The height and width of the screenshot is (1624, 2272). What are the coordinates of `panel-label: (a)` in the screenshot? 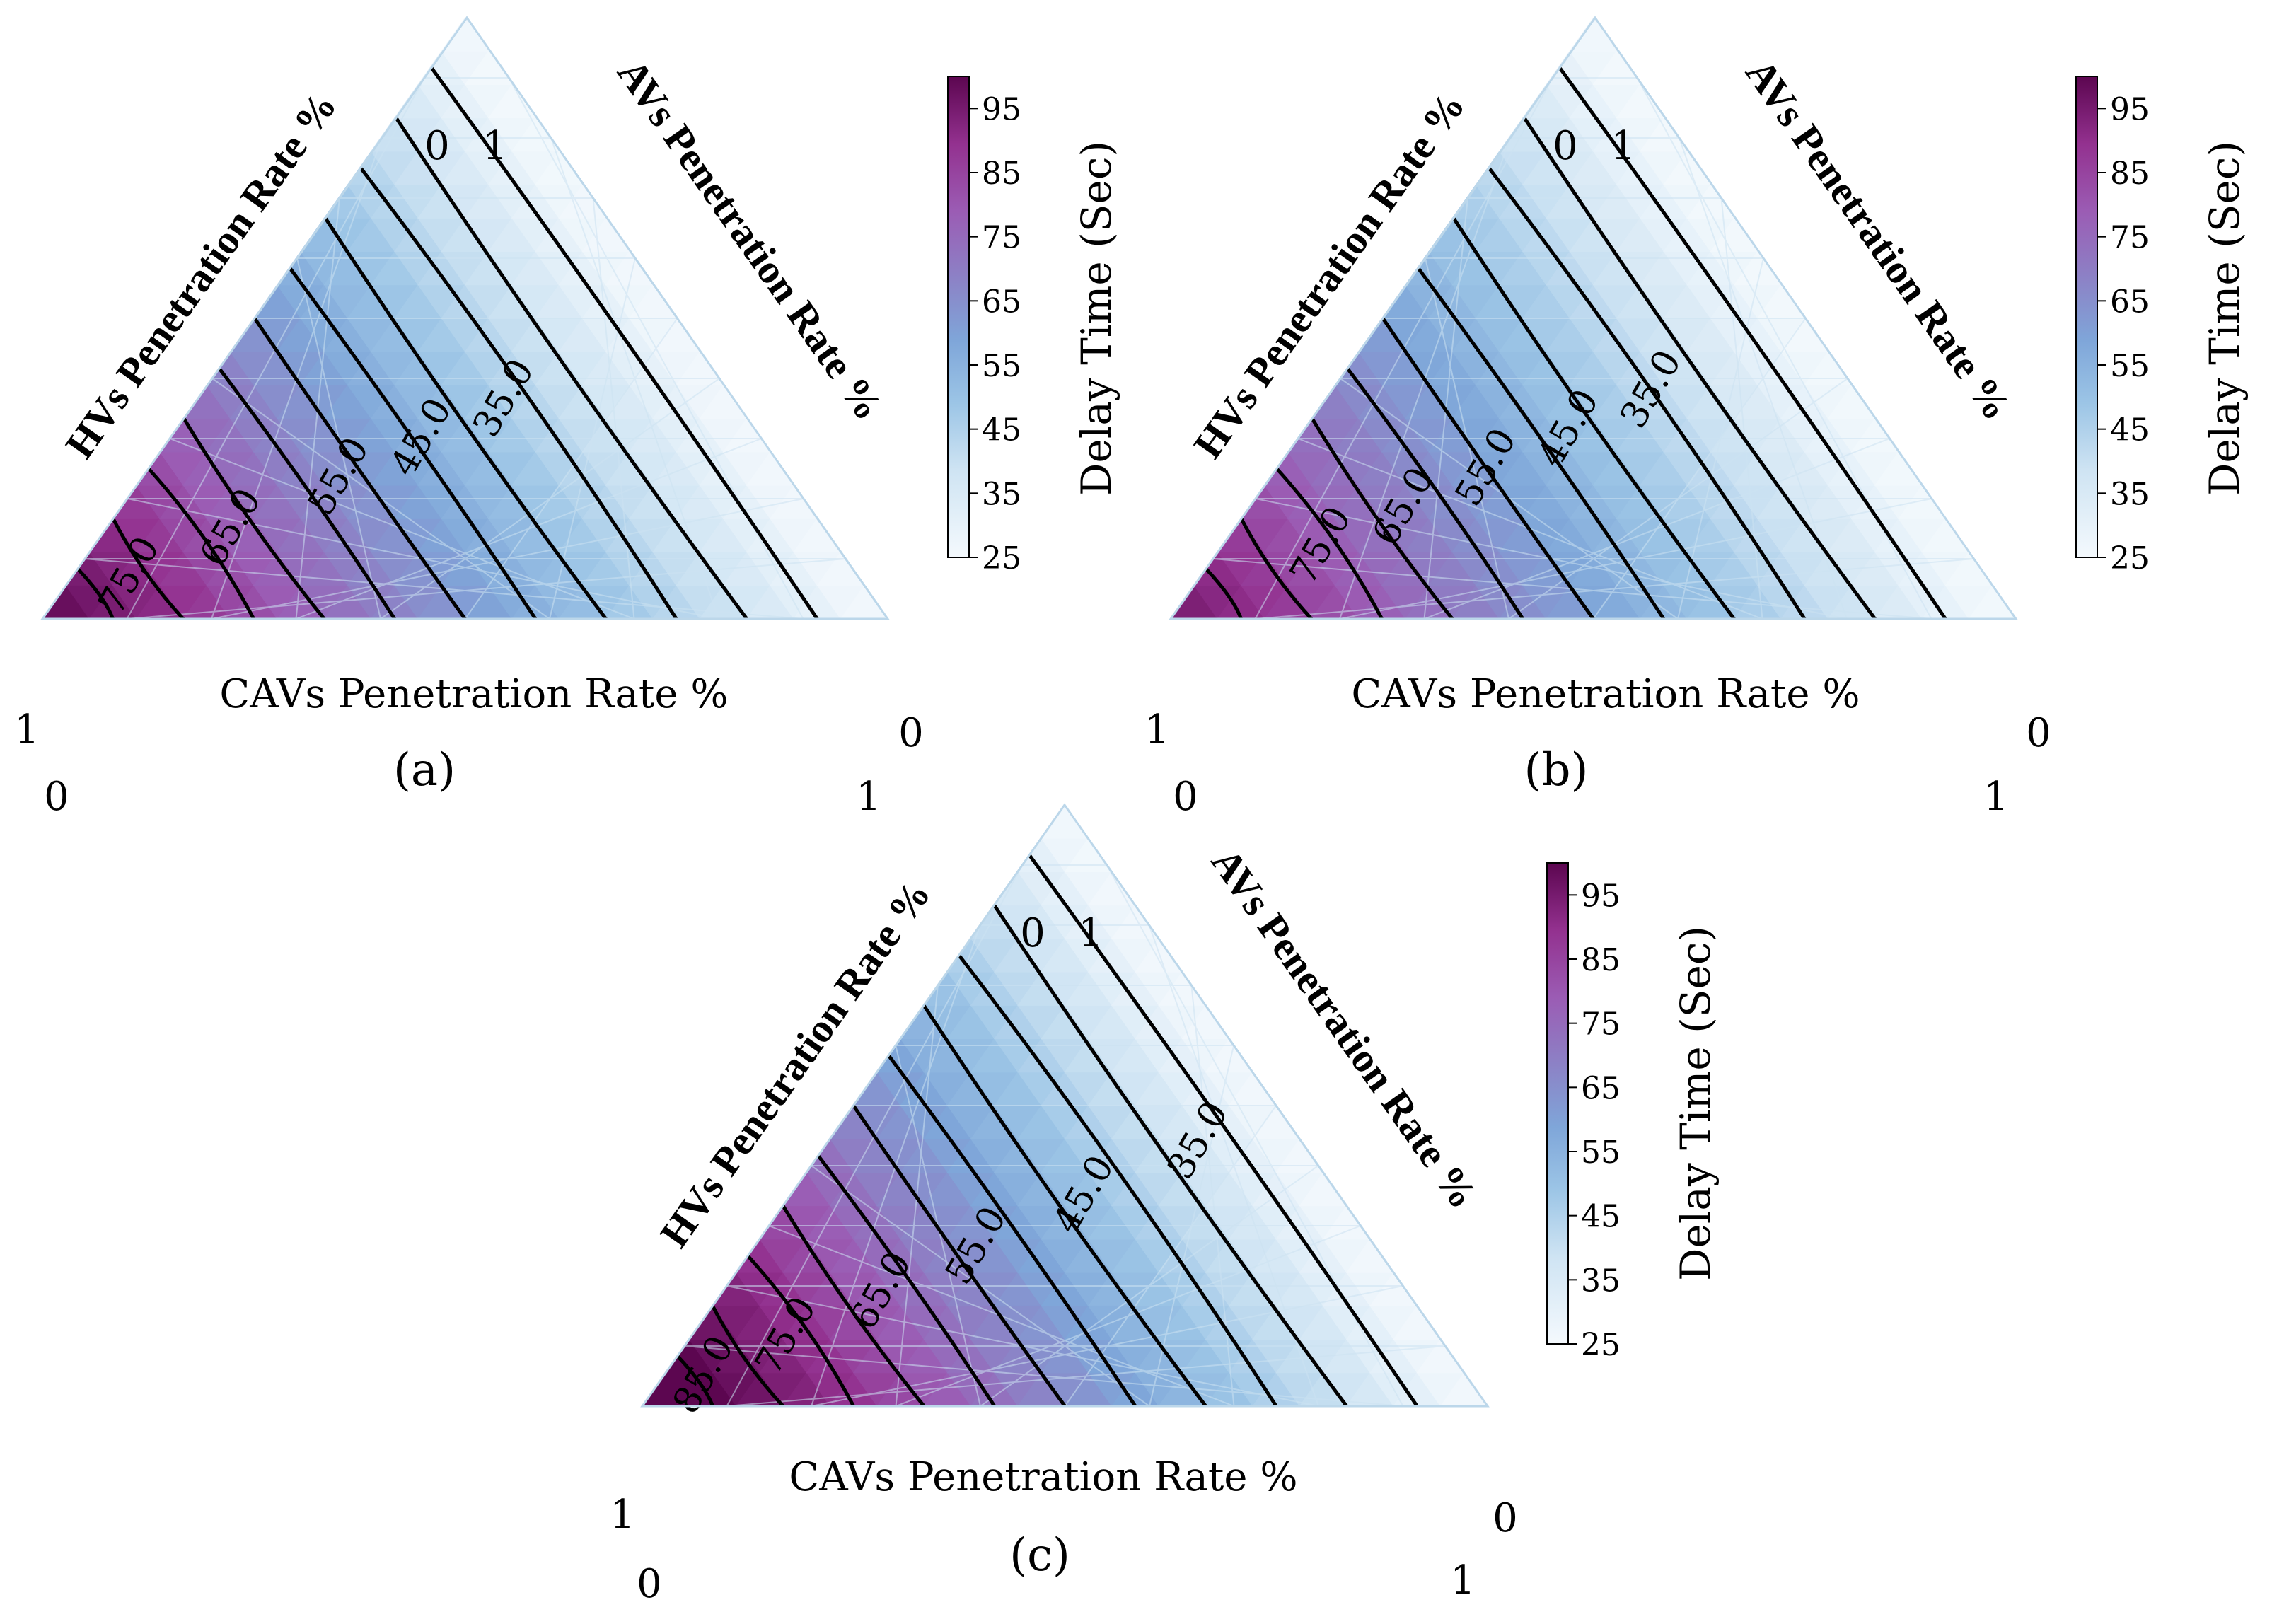 It's located at (424, 770).